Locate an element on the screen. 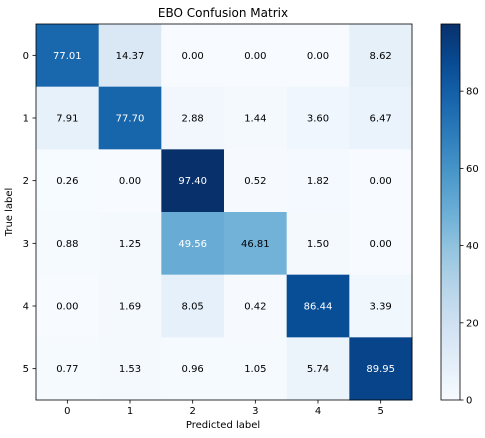 The image size is (485, 438). cell-value-label: 0.26 is located at coordinates (67, 181).